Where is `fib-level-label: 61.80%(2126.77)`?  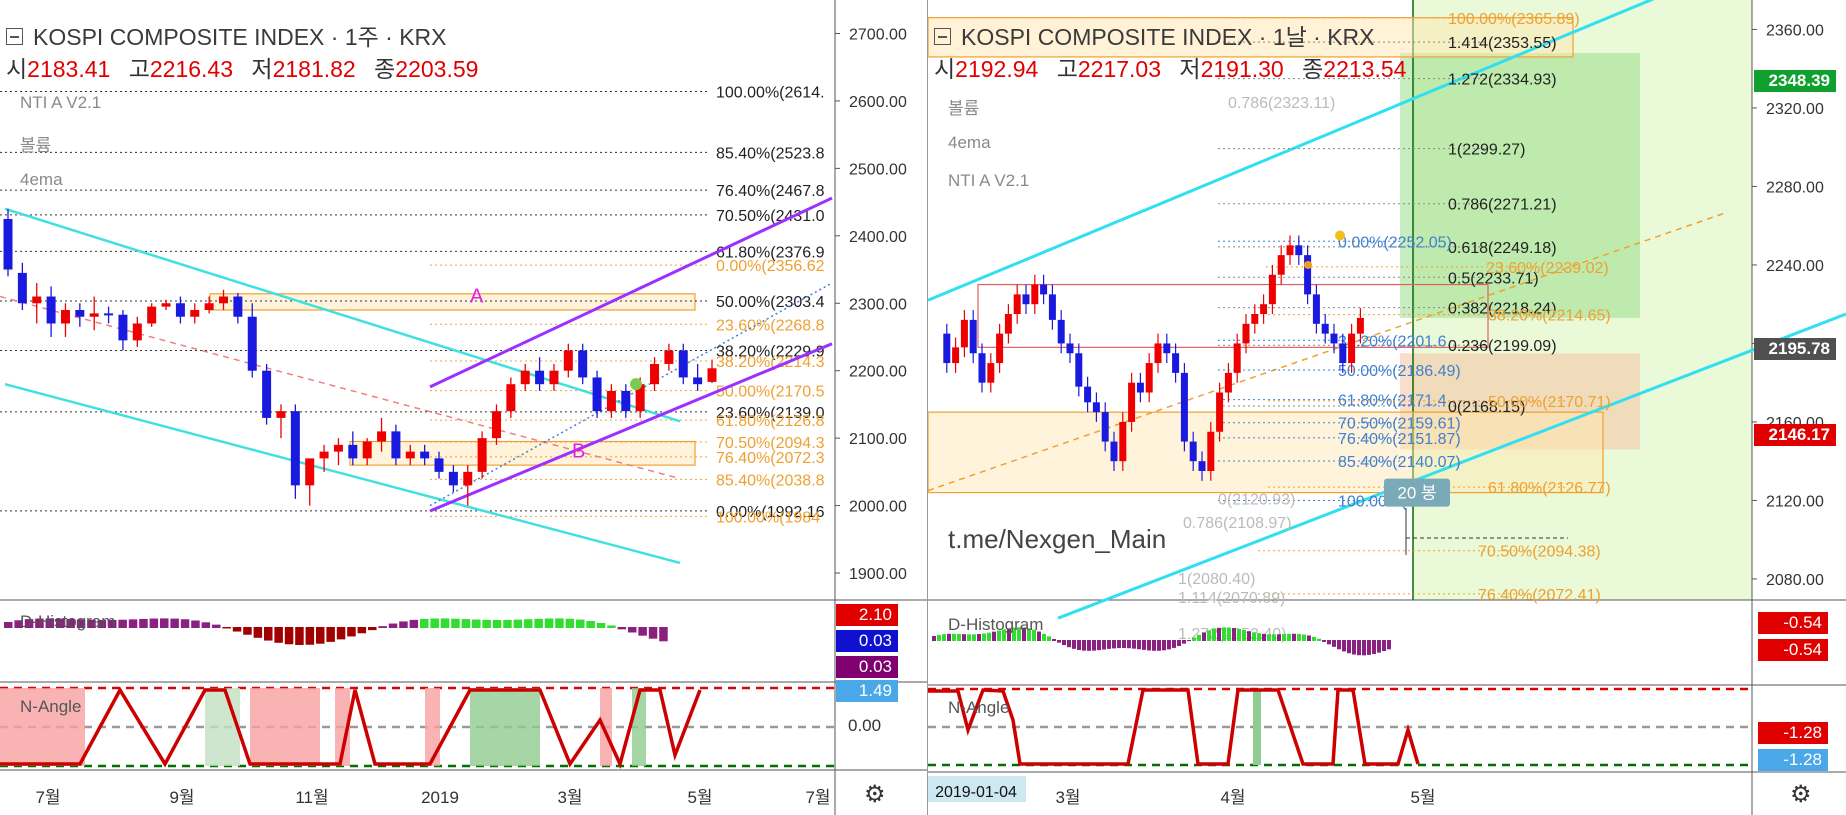 fib-level-label: 61.80%(2126.77) is located at coordinates (1549, 488).